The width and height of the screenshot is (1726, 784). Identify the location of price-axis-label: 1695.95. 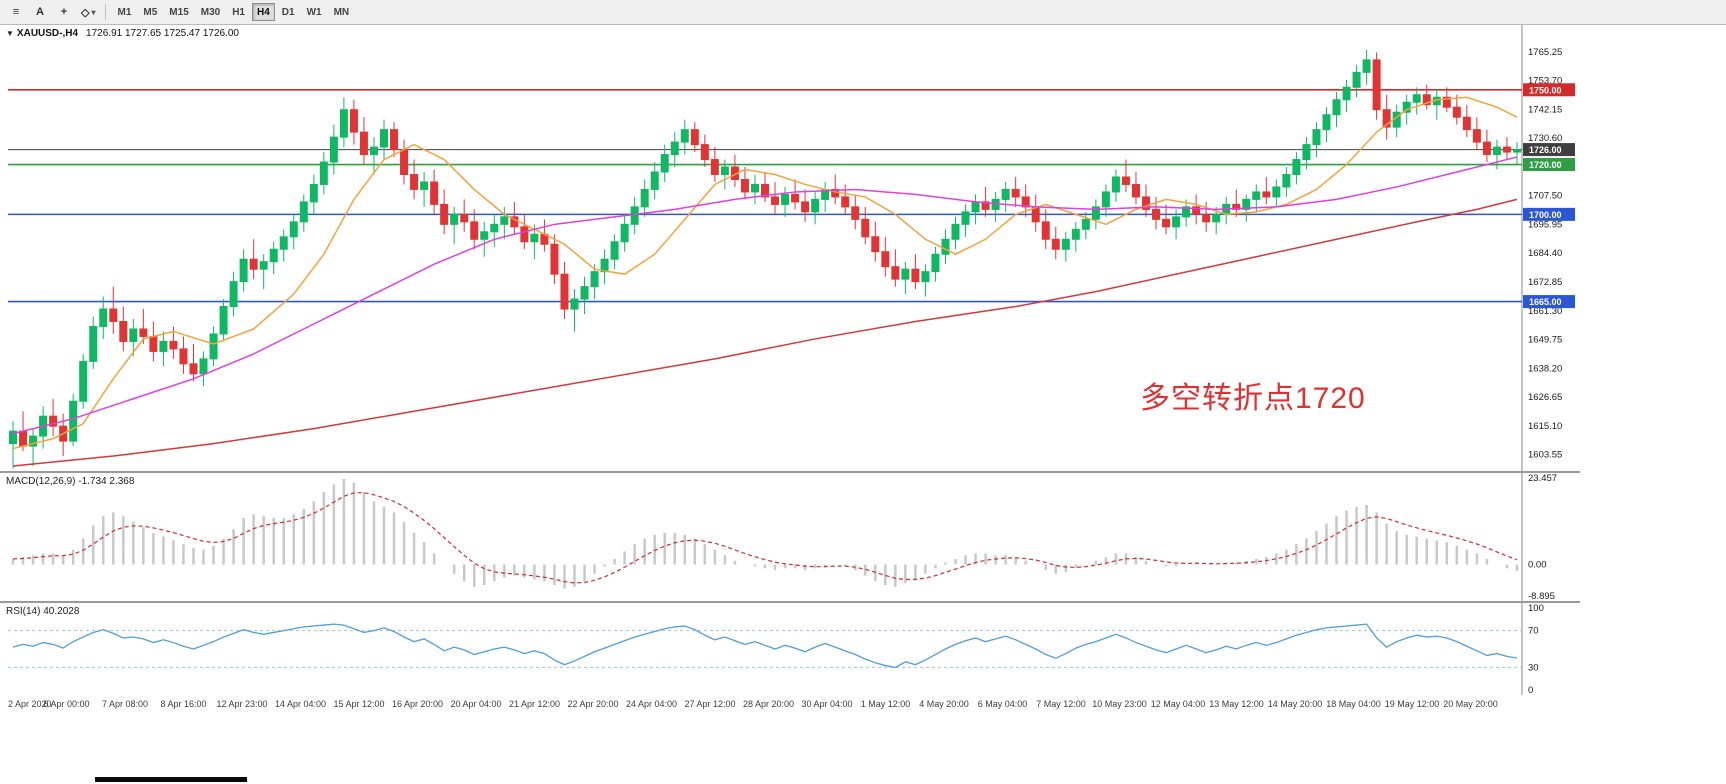
(1545, 224).